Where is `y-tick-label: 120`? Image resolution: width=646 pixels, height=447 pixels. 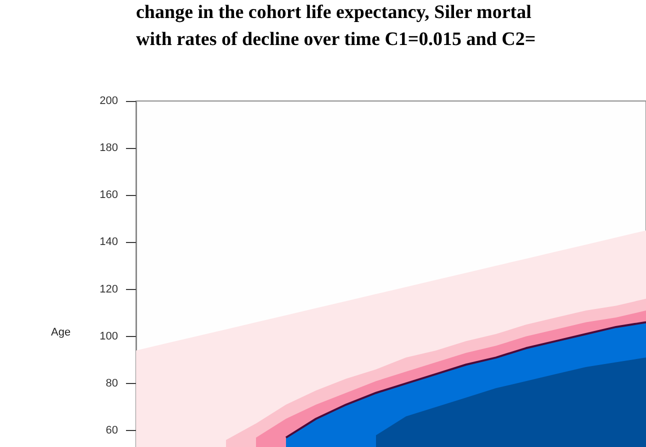
y-tick-label: 120 is located at coordinates (109, 289).